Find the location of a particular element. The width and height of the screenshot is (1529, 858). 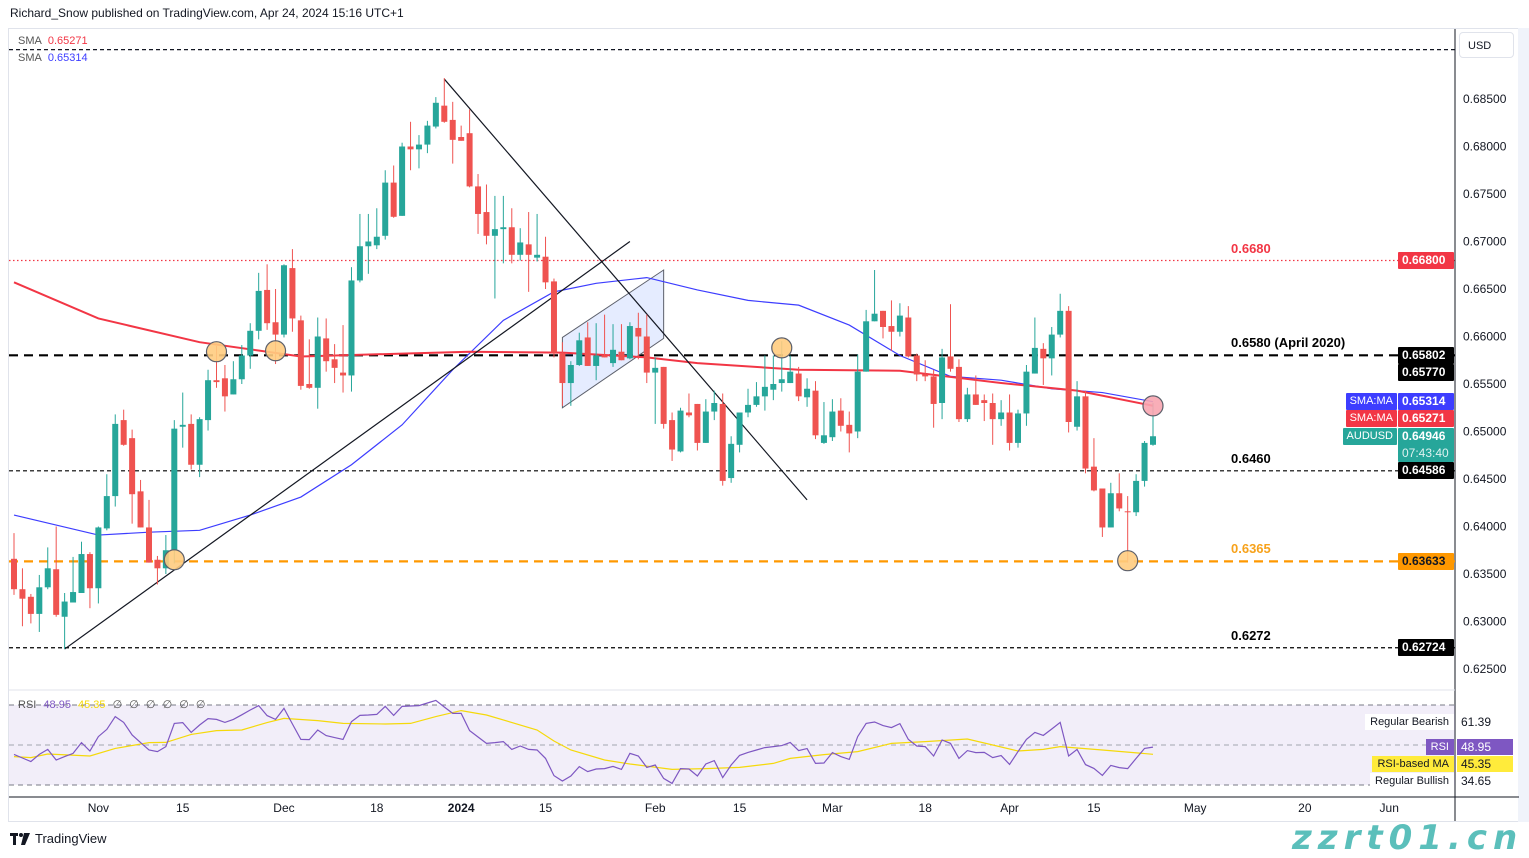

level-label: 0.6460 is located at coordinates (1251, 458).